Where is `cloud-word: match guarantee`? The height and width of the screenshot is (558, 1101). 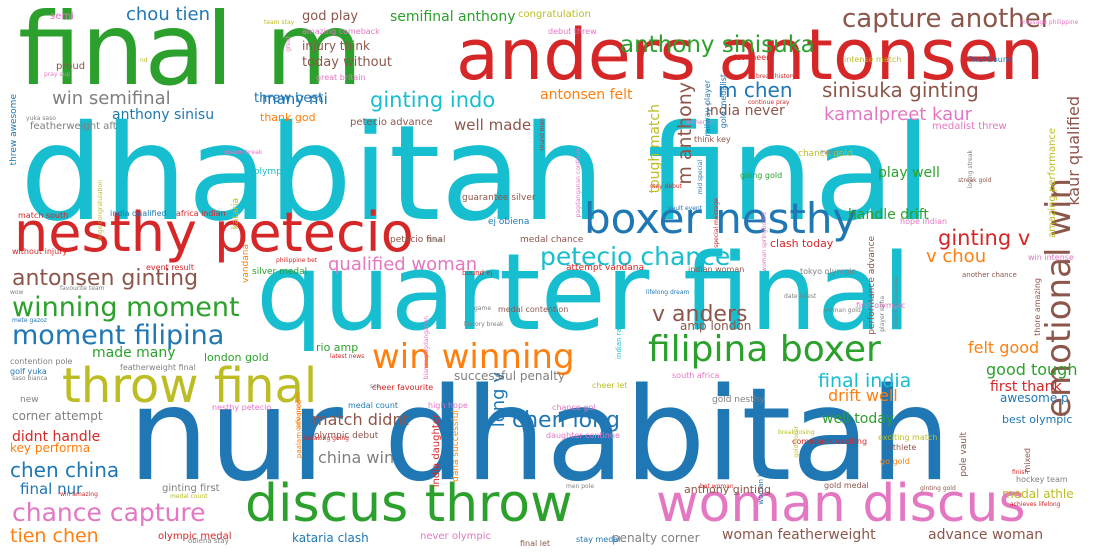
cloud-word: match guarantee is located at coordinates (896, 302).